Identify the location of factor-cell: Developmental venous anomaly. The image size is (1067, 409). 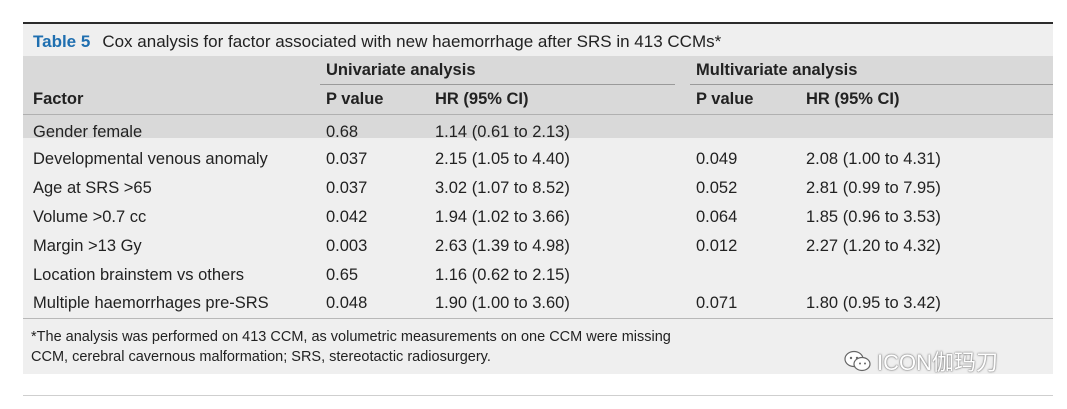
(150, 159).